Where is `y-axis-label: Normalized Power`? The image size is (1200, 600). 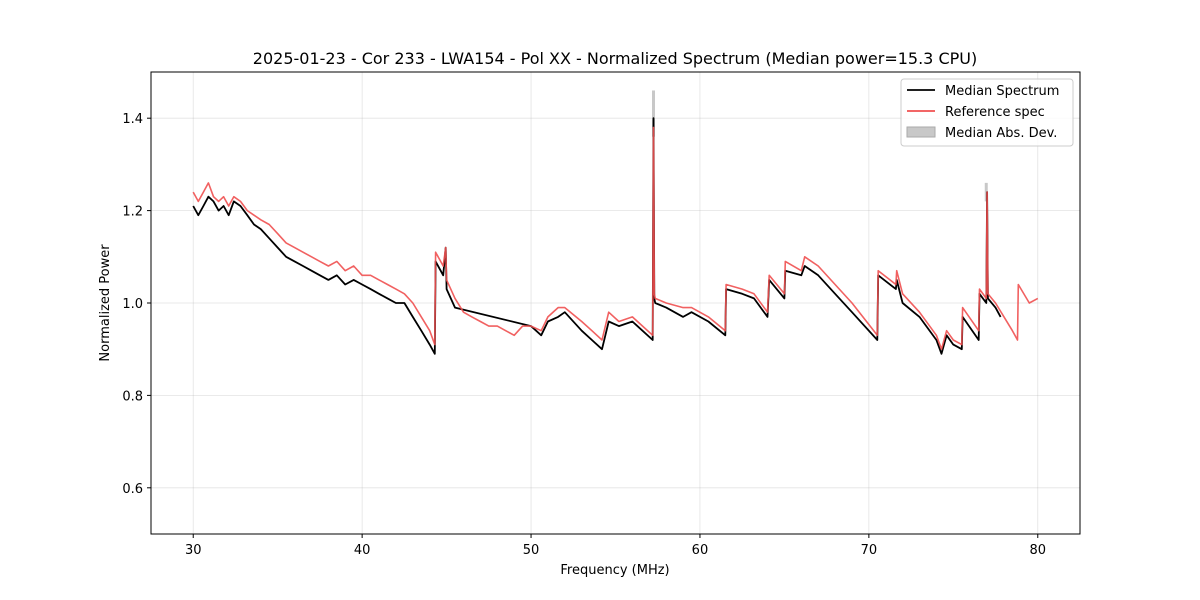
y-axis-label: Normalized Power is located at coordinates (105, 303).